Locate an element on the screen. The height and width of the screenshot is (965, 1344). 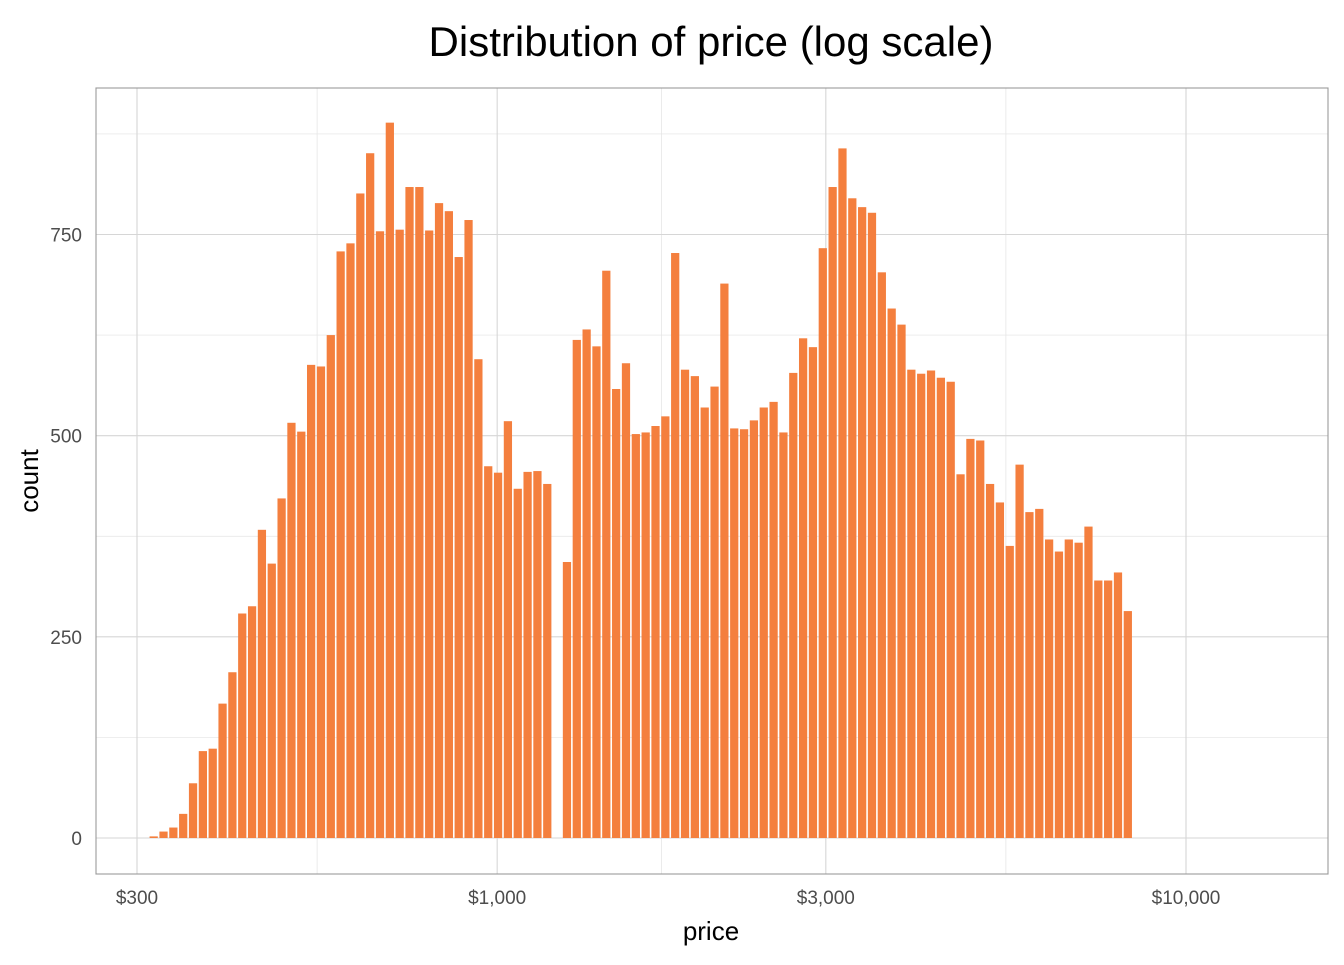
y-axis-title: count is located at coordinates (29, 480).